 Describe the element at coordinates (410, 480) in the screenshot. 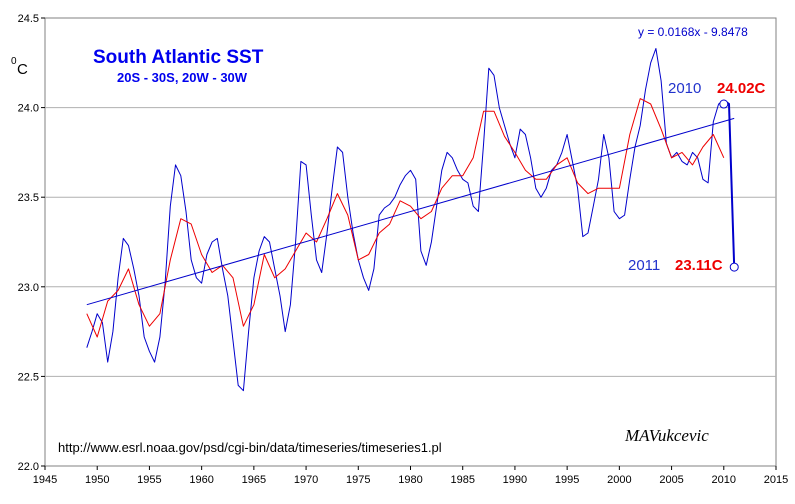

I see `x-tick-label: 1980` at that location.